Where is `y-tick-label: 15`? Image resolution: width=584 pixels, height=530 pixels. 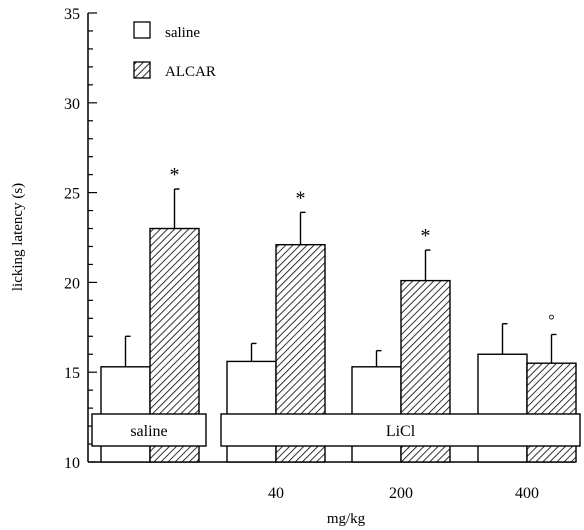
y-tick-label: 15 is located at coordinates (72, 373).